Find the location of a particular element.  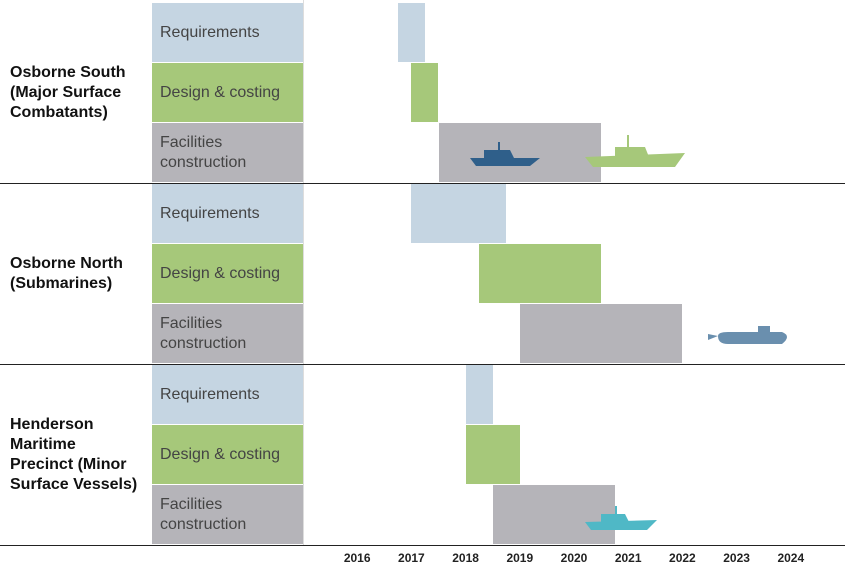

group-label: Osborne North (Submarines) is located at coordinates (66, 273).